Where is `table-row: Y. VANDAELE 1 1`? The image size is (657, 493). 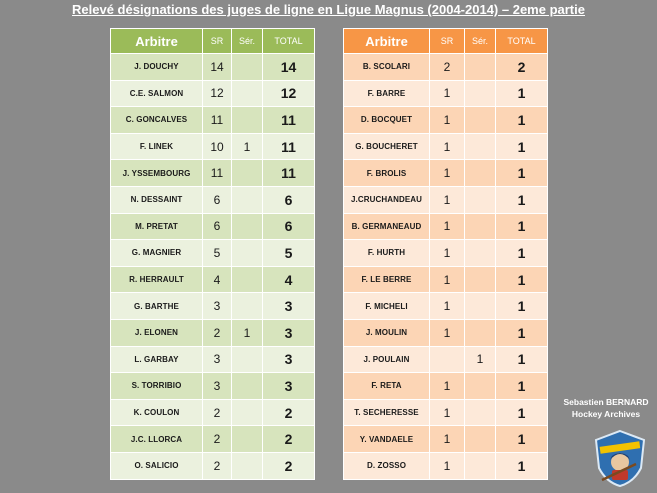 table-row: Y. VANDAELE 1 1 is located at coordinates (445, 439).